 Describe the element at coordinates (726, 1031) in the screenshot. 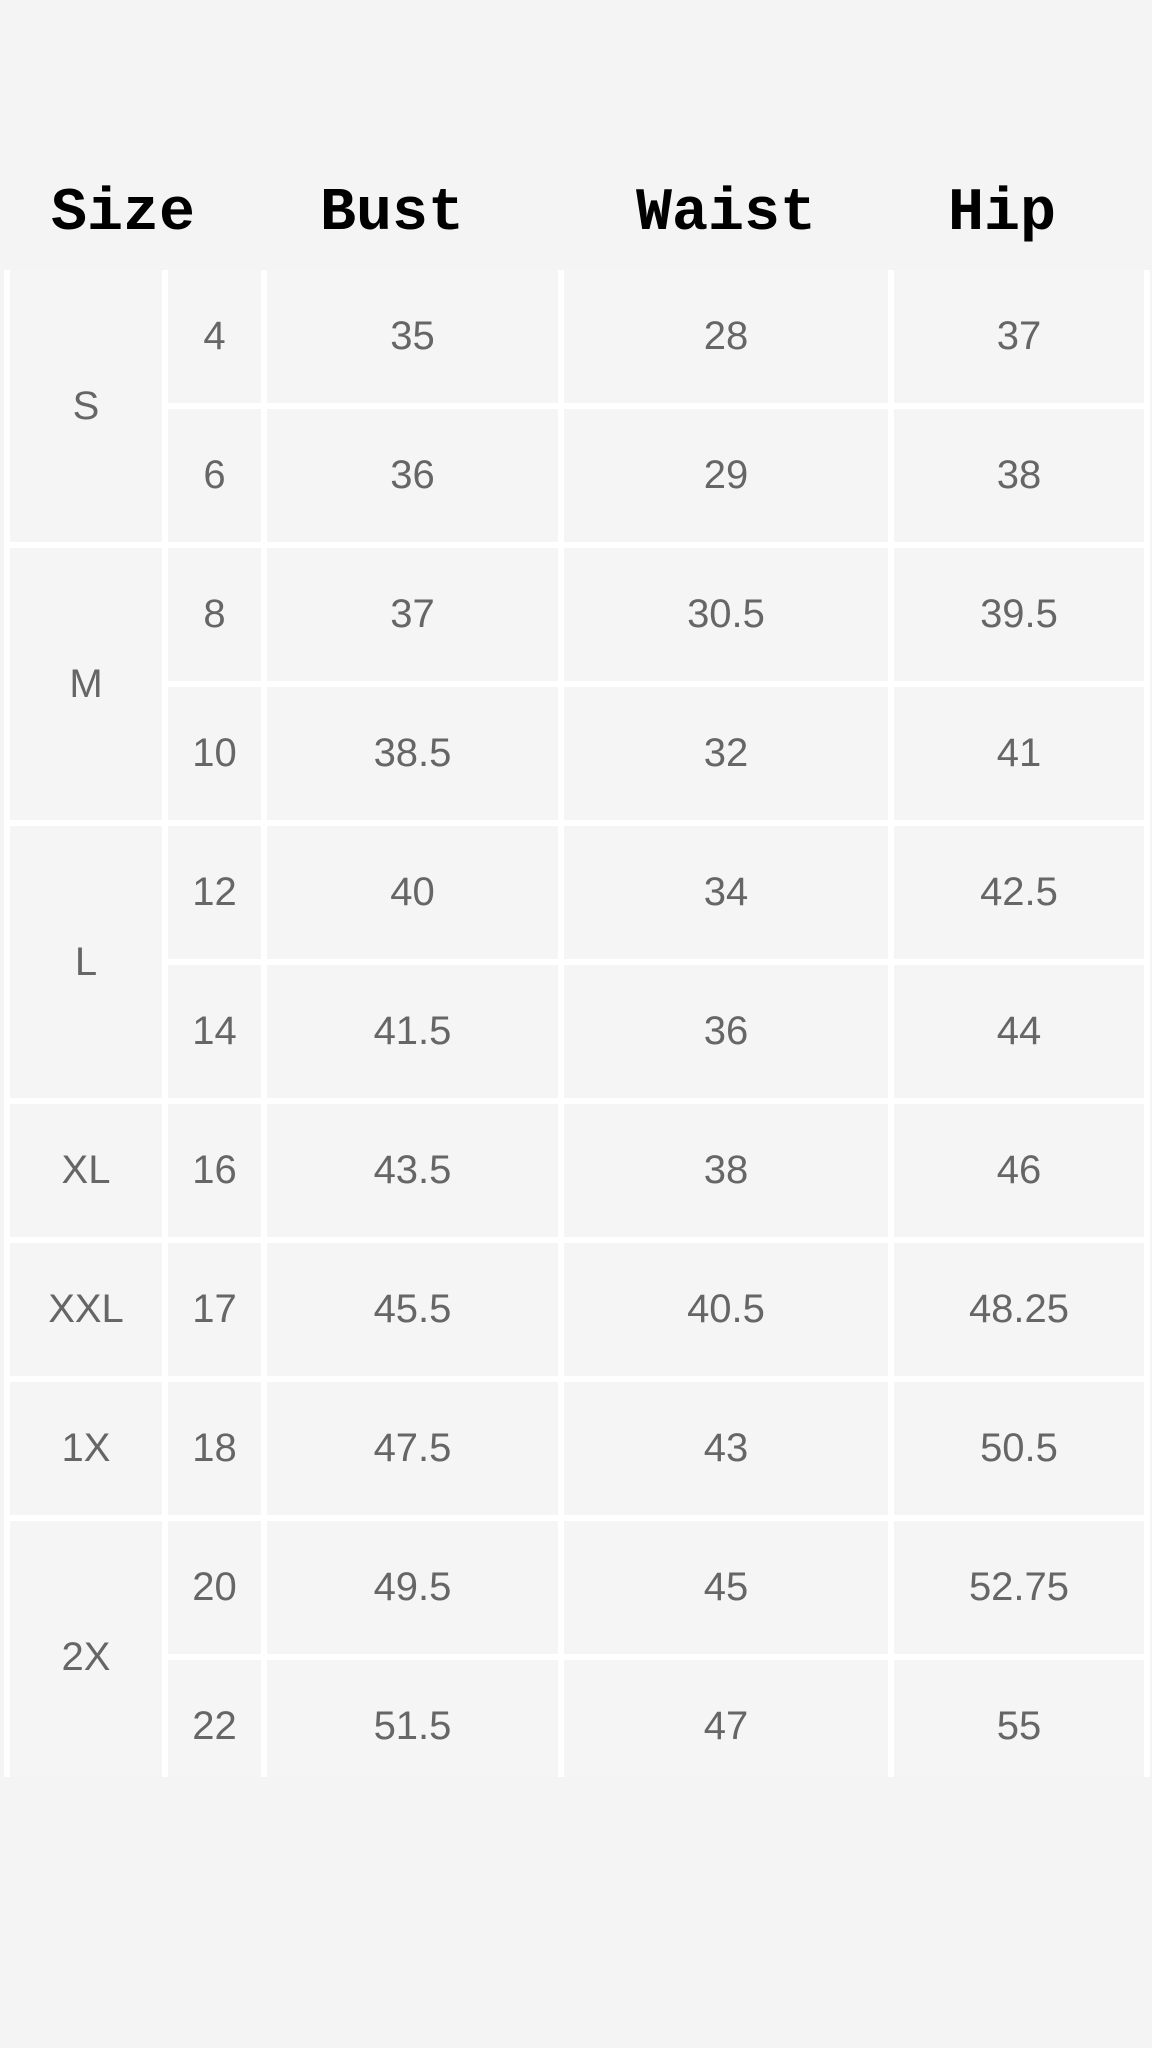

I see `waist-cell: 36` at that location.